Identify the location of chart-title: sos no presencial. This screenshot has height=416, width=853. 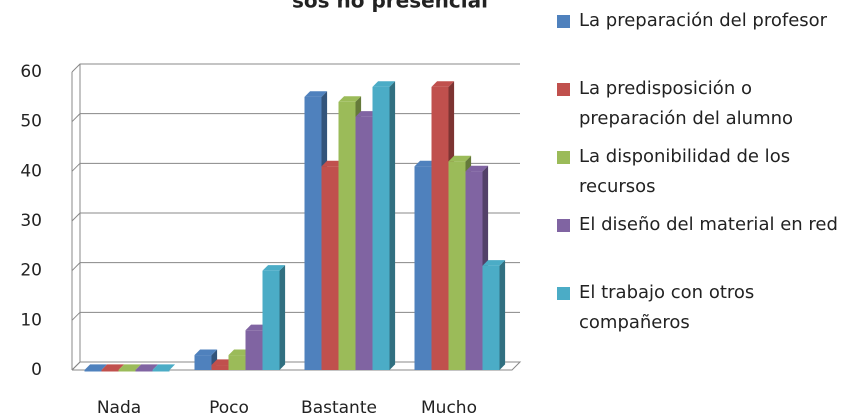
(390, 6).